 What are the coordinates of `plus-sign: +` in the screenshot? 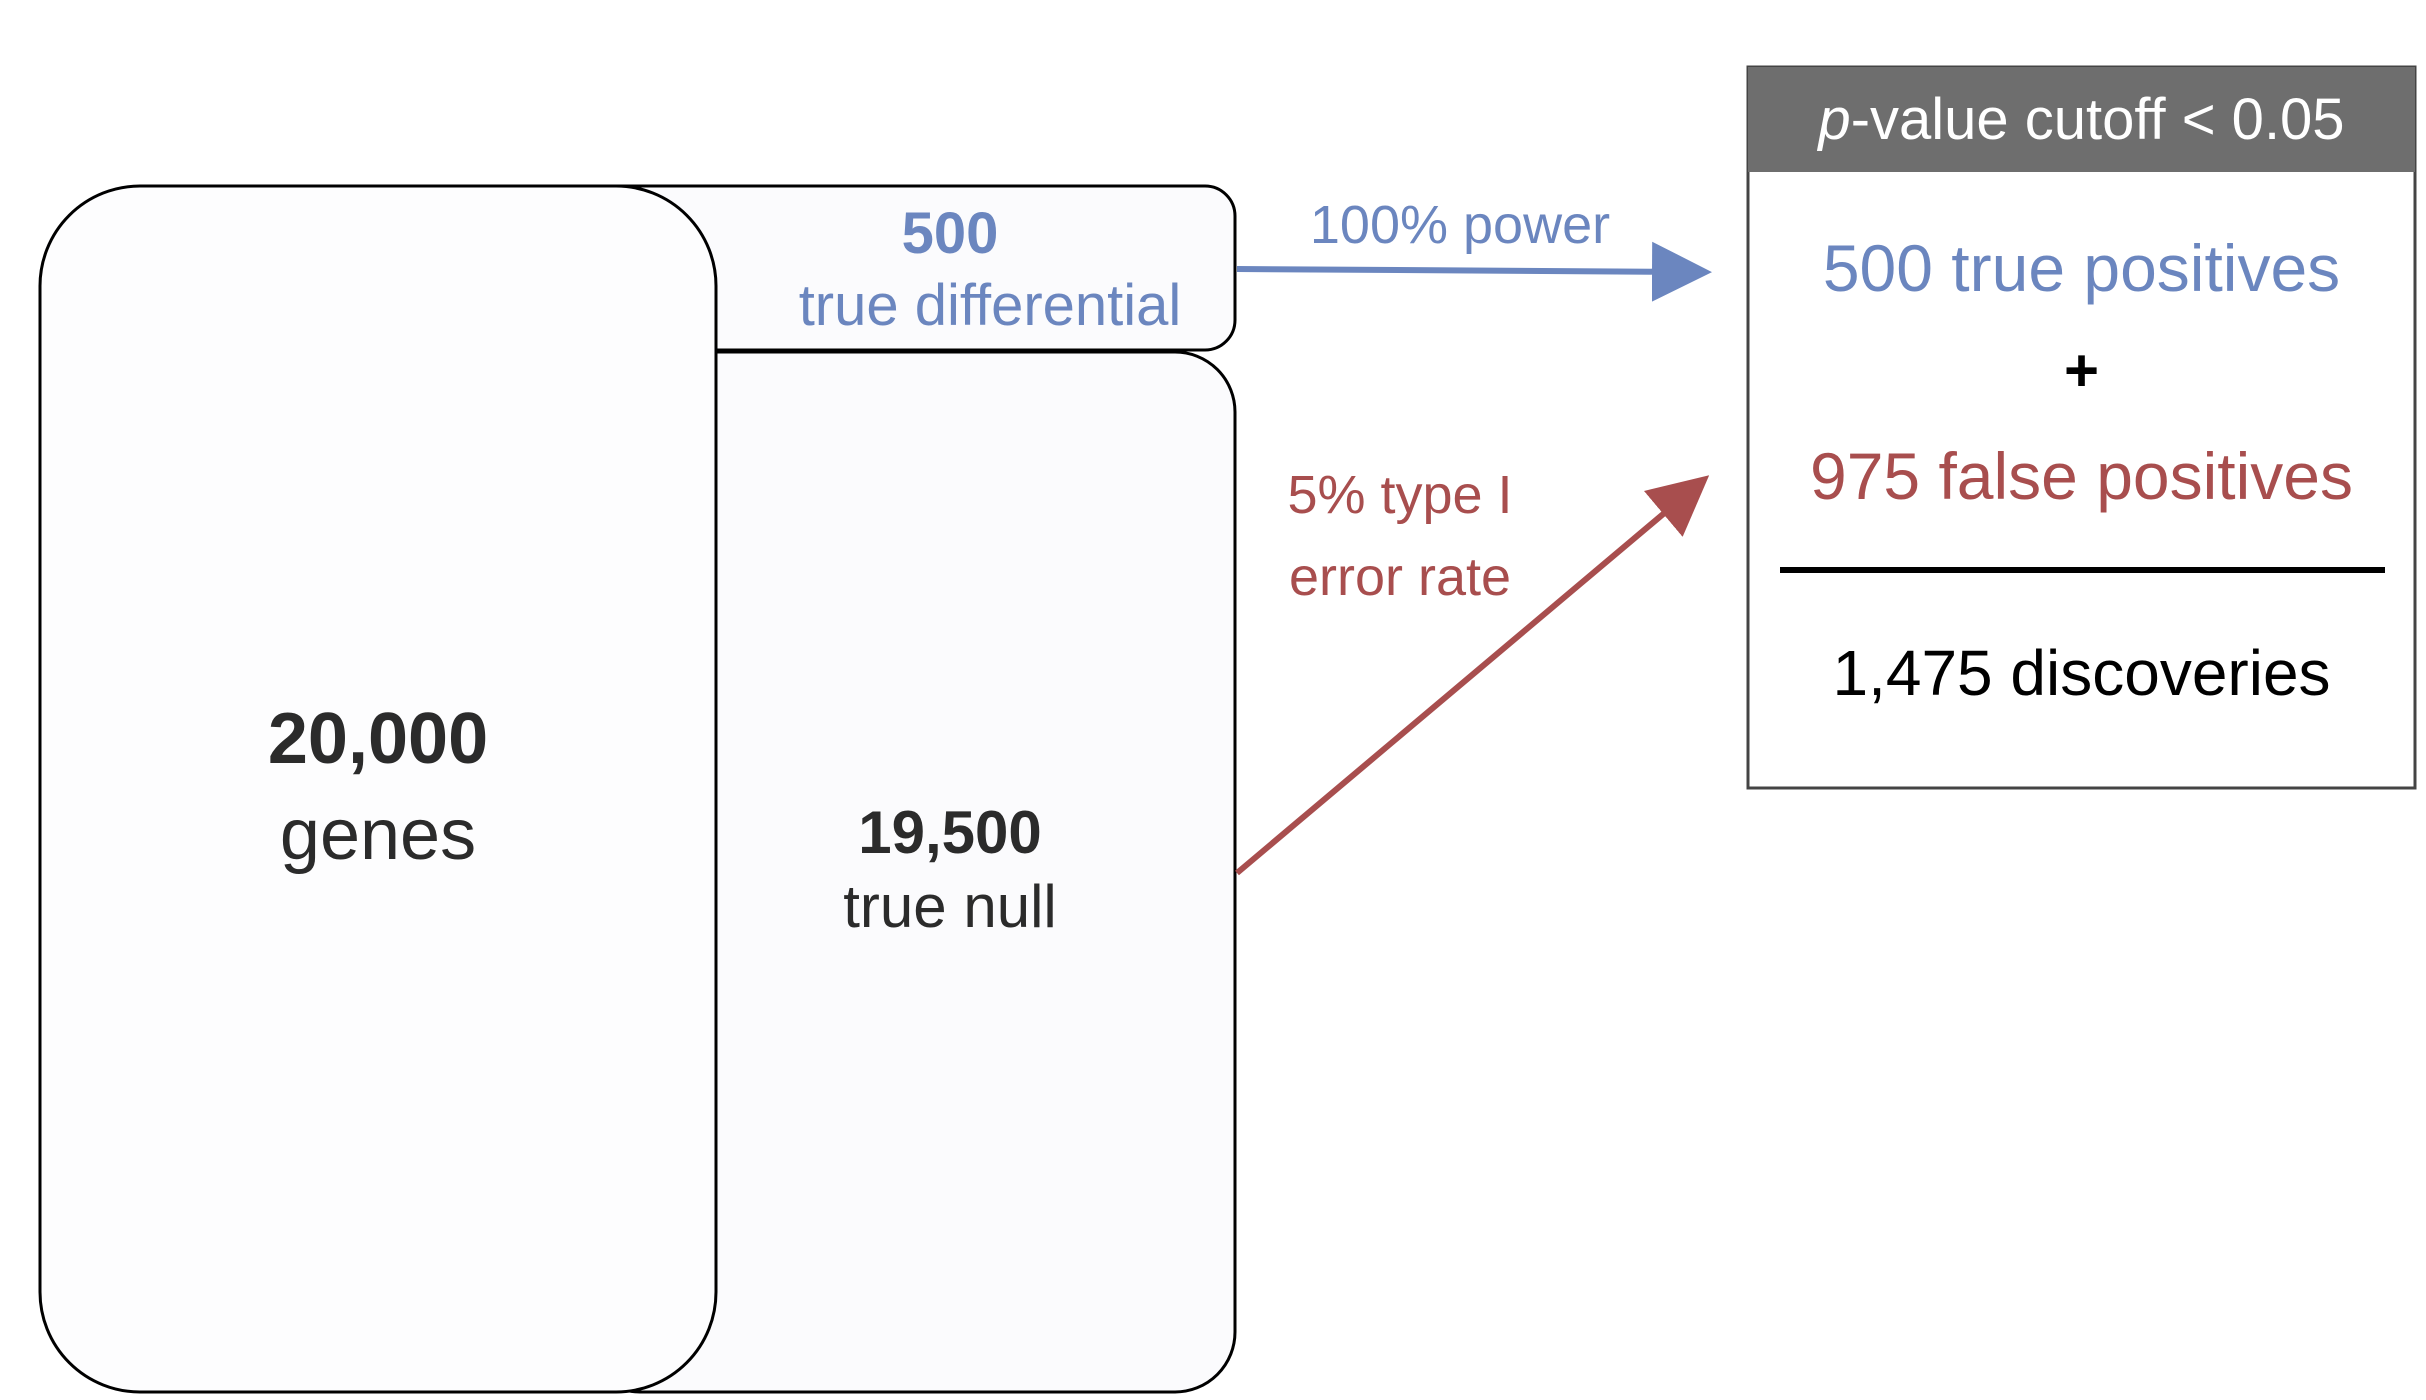 It's located at (2081, 370).